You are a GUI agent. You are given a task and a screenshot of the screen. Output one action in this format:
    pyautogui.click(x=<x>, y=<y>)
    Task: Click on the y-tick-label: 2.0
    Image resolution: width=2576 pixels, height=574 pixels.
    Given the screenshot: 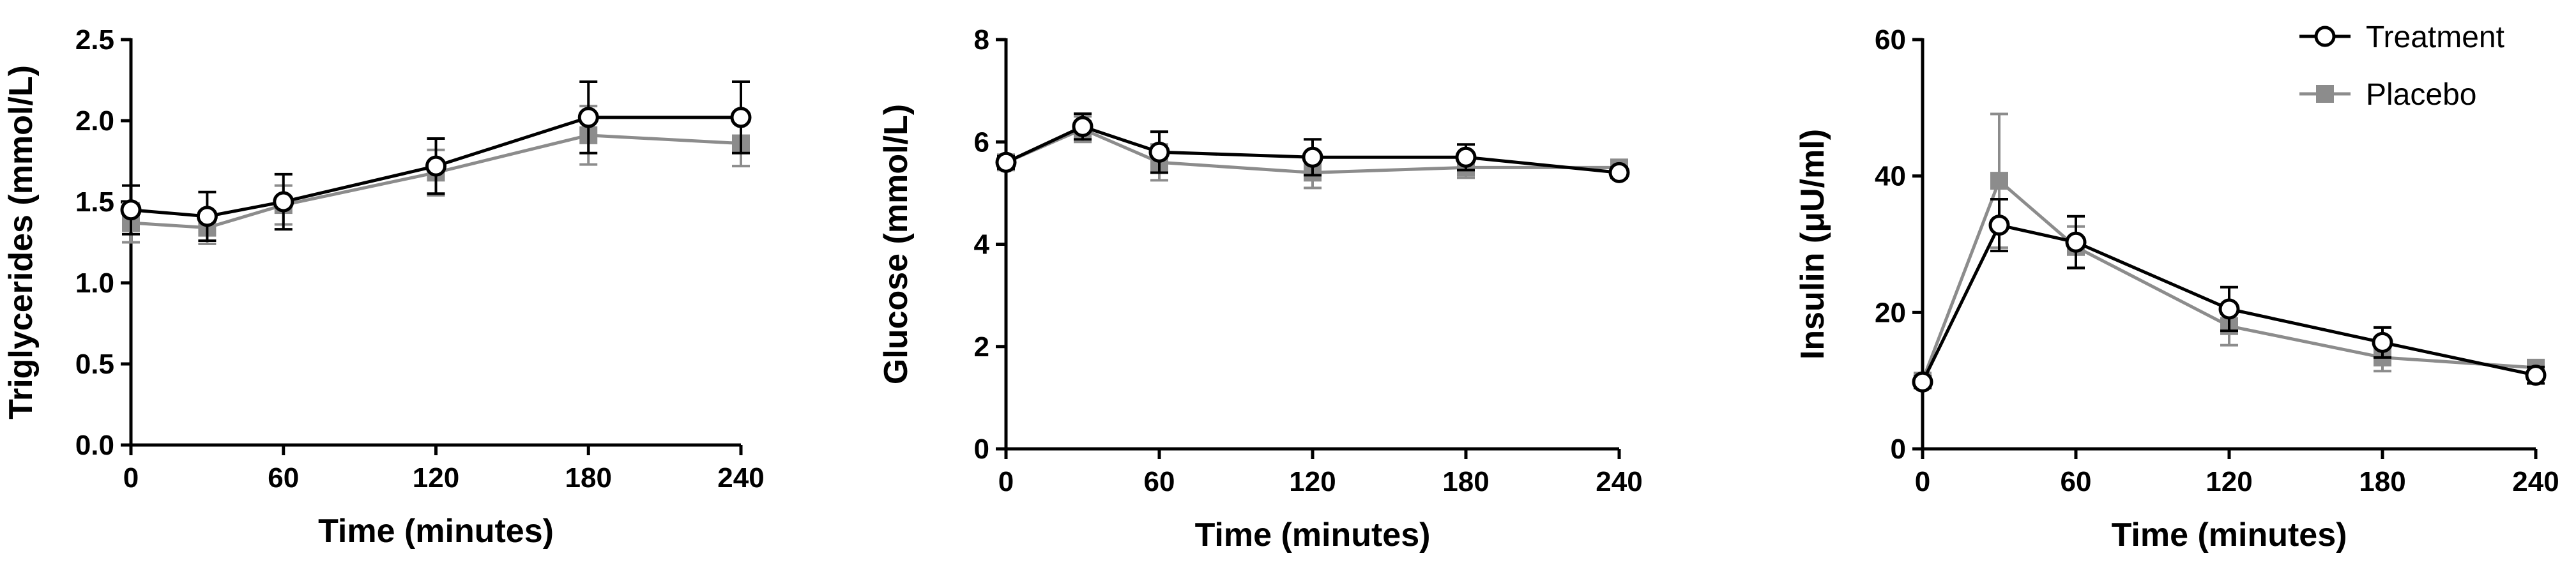 What is the action you would take?
    pyautogui.click(x=94, y=121)
    